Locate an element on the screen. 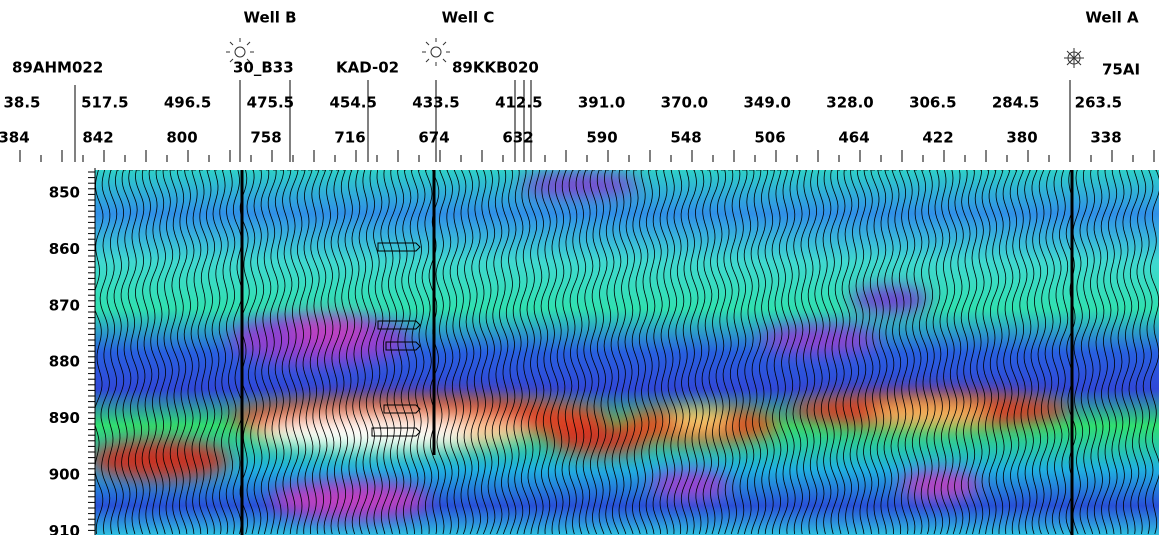 The image size is (1159, 535). shotpoint-label: 496.5 is located at coordinates (187, 103).